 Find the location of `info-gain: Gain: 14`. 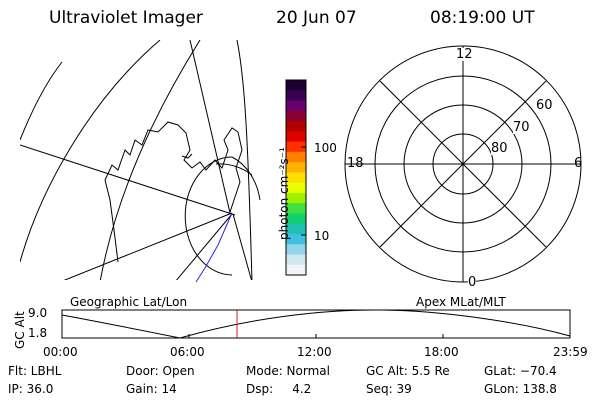

info-gain: Gain: 14 is located at coordinates (151, 389).